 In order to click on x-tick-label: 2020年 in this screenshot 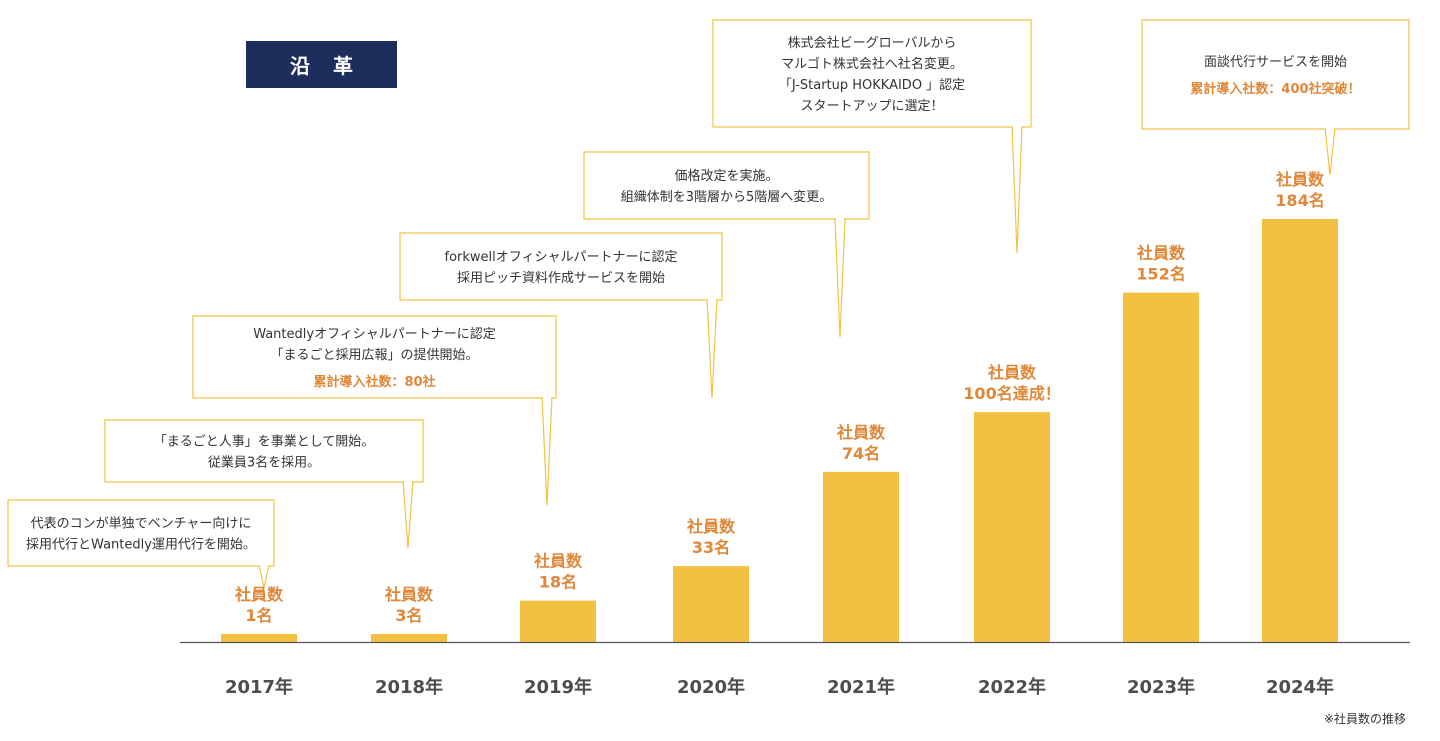, I will do `click(711, 687)`.